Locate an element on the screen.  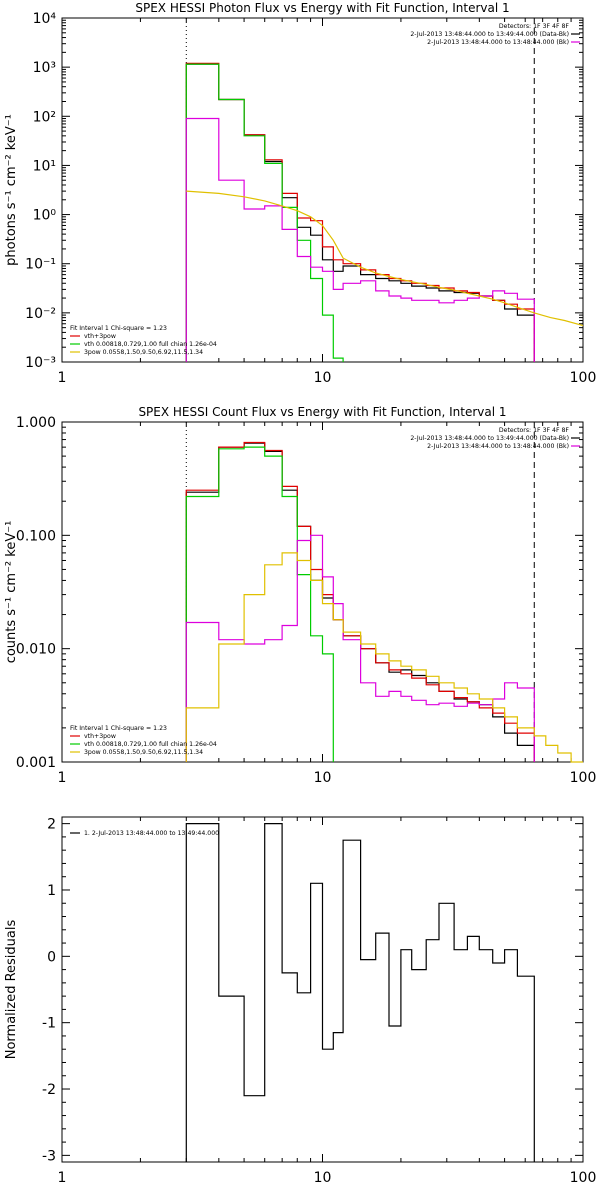
y-tick-label: 1.000 is located at coordinates (36, 423).